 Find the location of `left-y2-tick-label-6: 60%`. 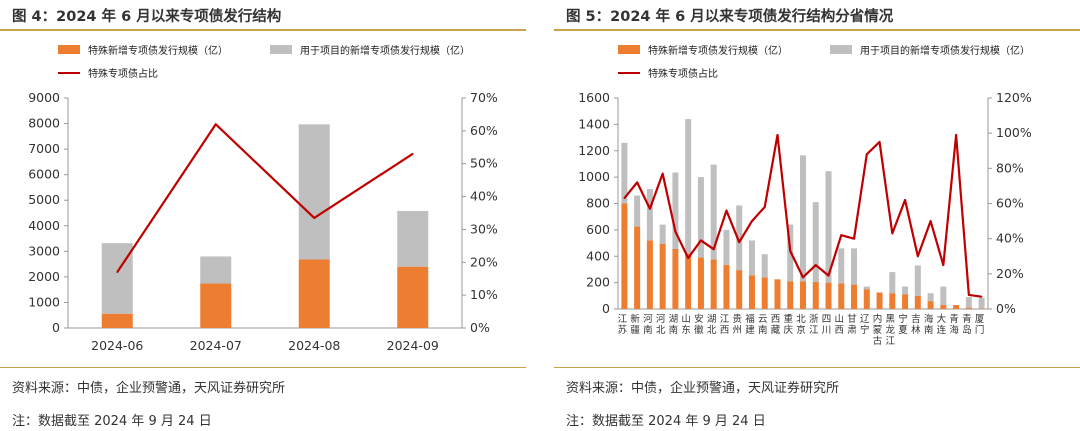

left-y2-tick-label-6: 60% is located at coordinates (484, 130).